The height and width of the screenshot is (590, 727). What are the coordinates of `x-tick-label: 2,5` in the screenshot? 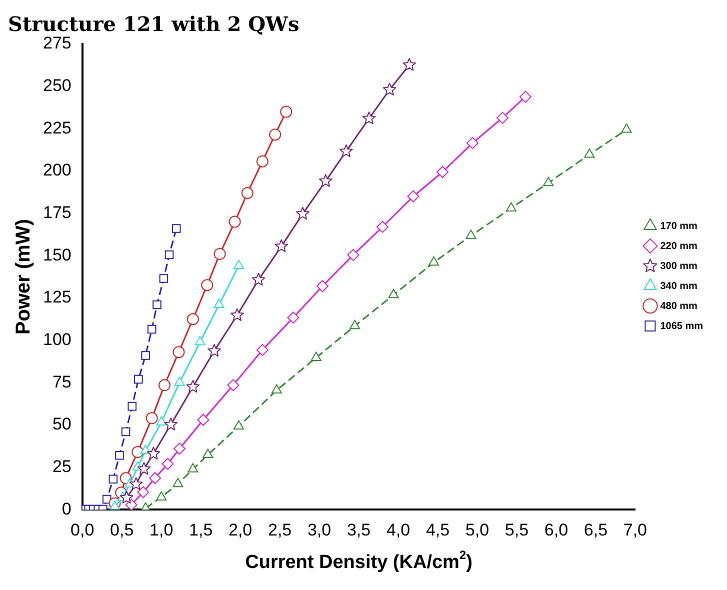 It's located at (280, 530).